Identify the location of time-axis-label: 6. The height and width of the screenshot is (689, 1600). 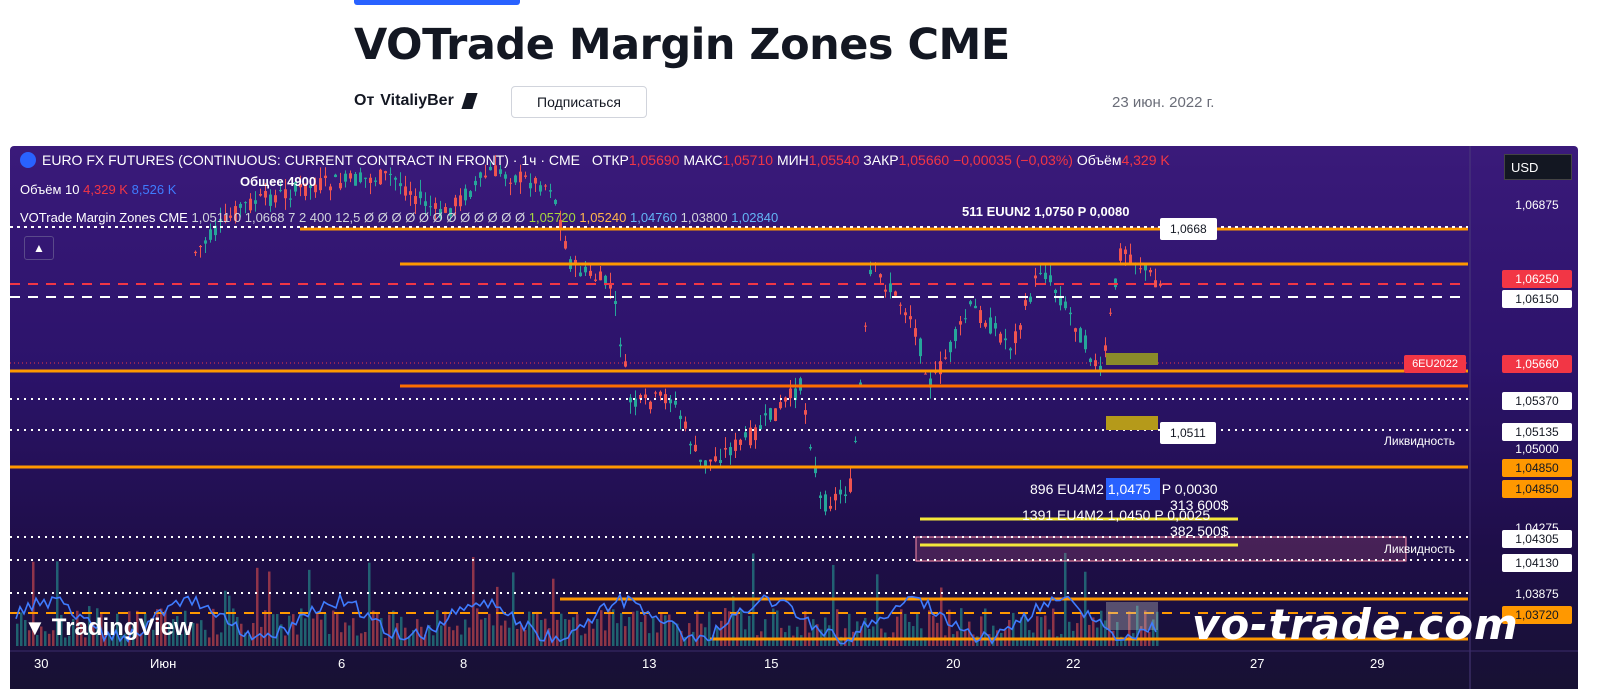
(342, 663).